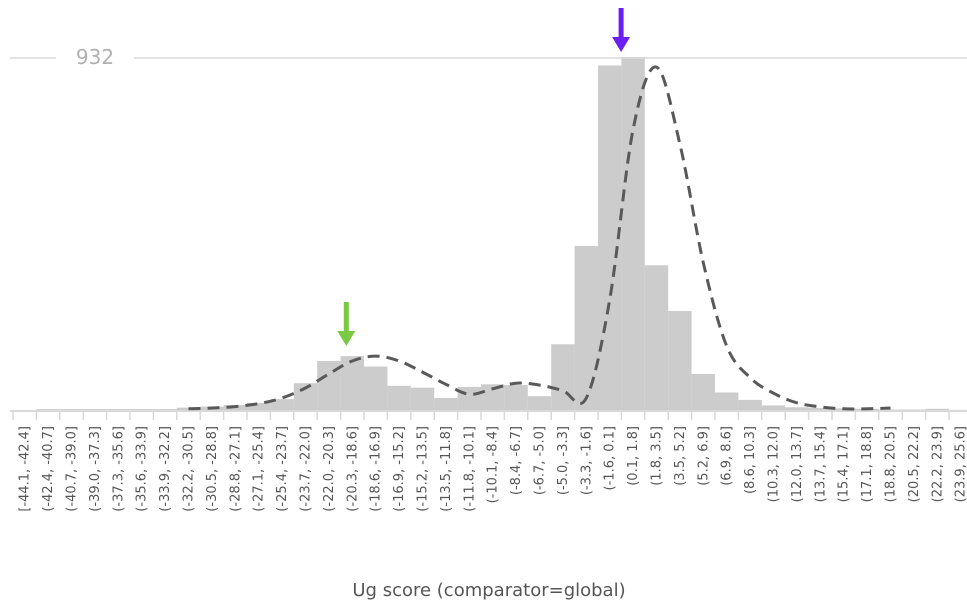 Image resolution: width=967 pixels, height=605 pixels. I want to click on x-tick-label: (15.4, 17.1], so click(844, 464).